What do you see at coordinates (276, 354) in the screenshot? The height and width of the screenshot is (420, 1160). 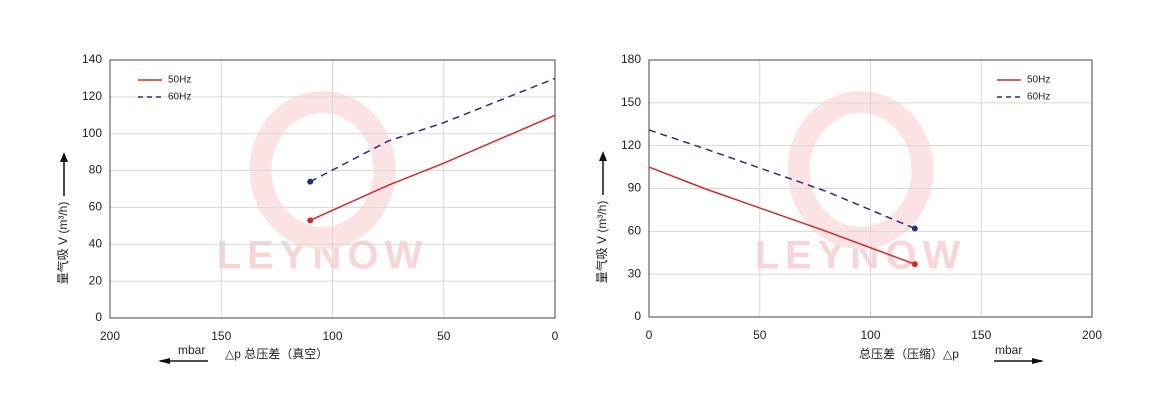 I see `x-axis-label: △p 总压差（真空）` at bounding box center [276, 354].